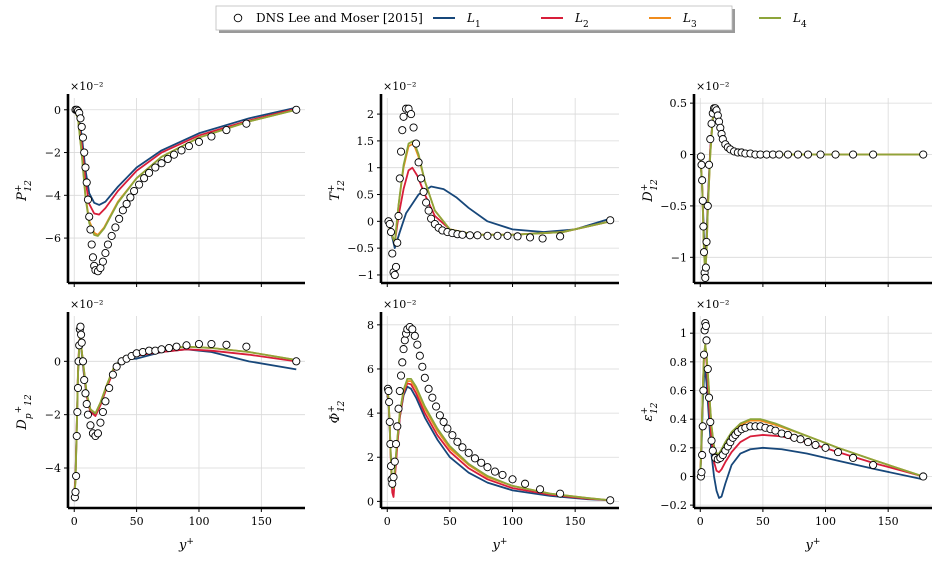  I want to click on y-tick-label: −6, so click(53, 238).